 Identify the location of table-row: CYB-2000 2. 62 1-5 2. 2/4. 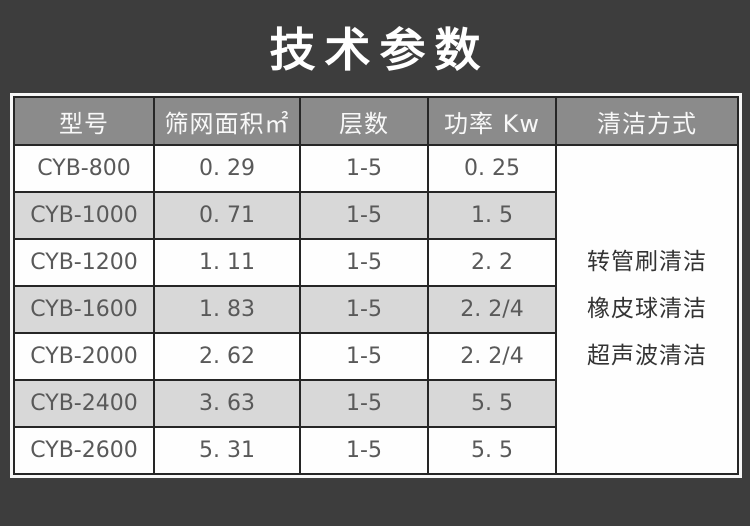
(375, 356).